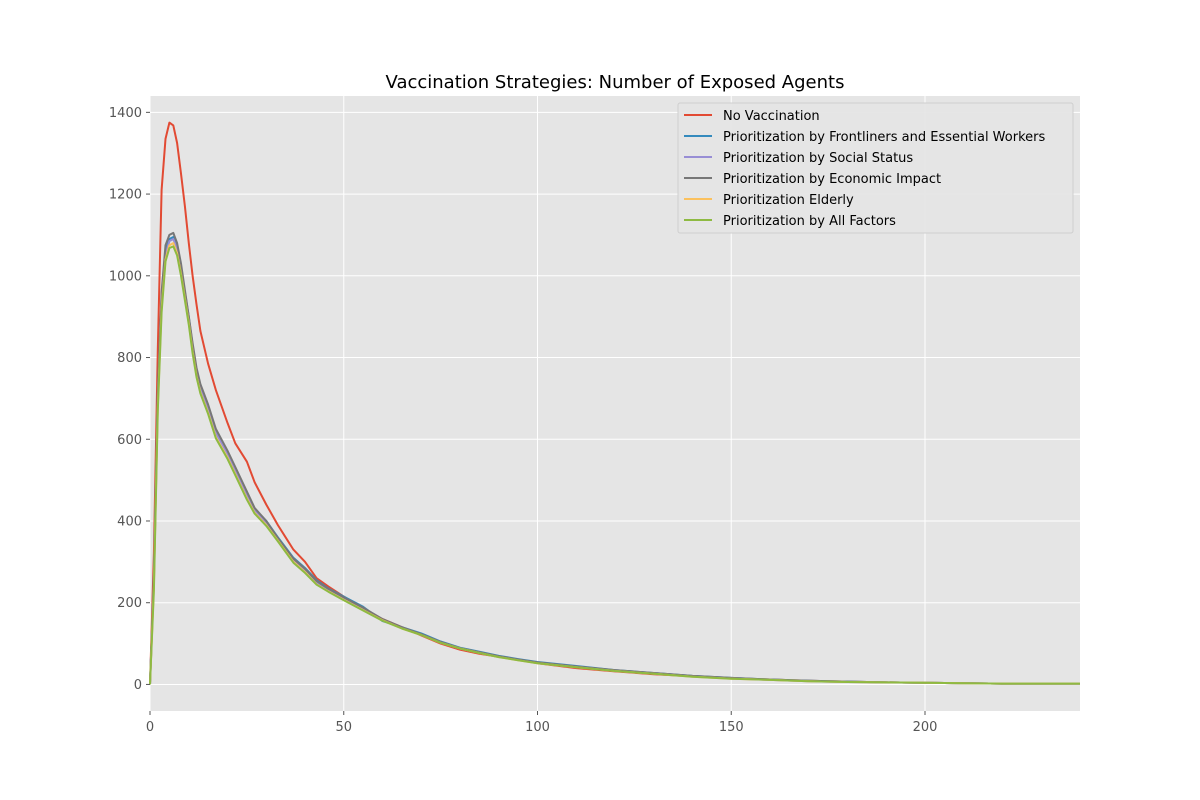 This screenshot has width=1200, height=800. I want to click on y-tick-label: 0, so click(138, 685).